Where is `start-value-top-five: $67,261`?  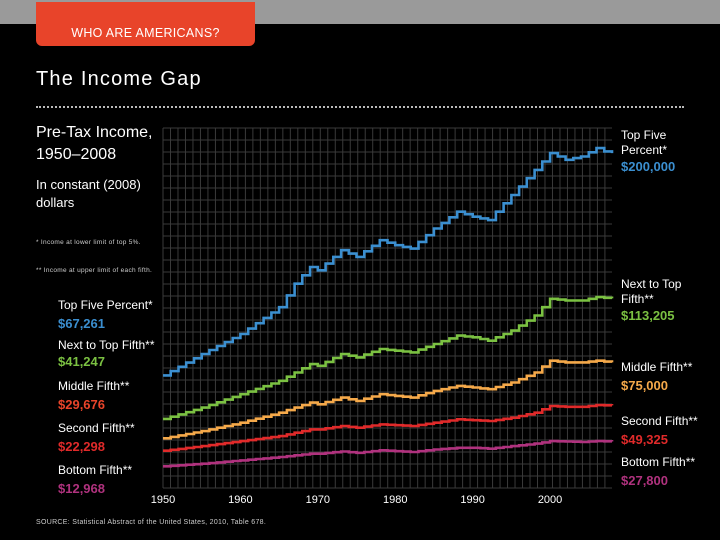
start-value-top-five: $67,261 is located at coordinates (81, 323).